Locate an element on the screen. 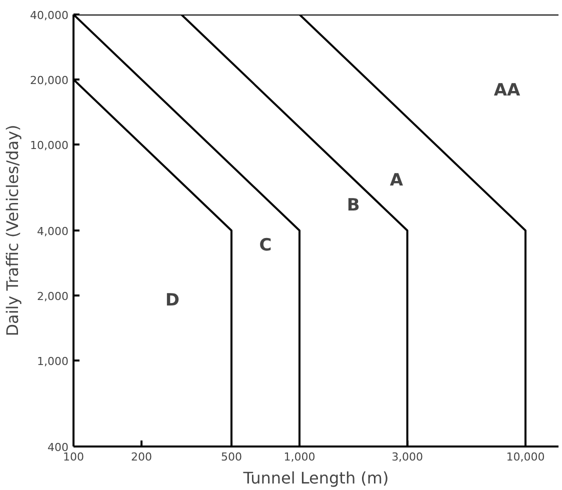 This screenshot has width=562, height=490. x-axis-title: Tunnel Length (m) is located at coordinates (315, 478).